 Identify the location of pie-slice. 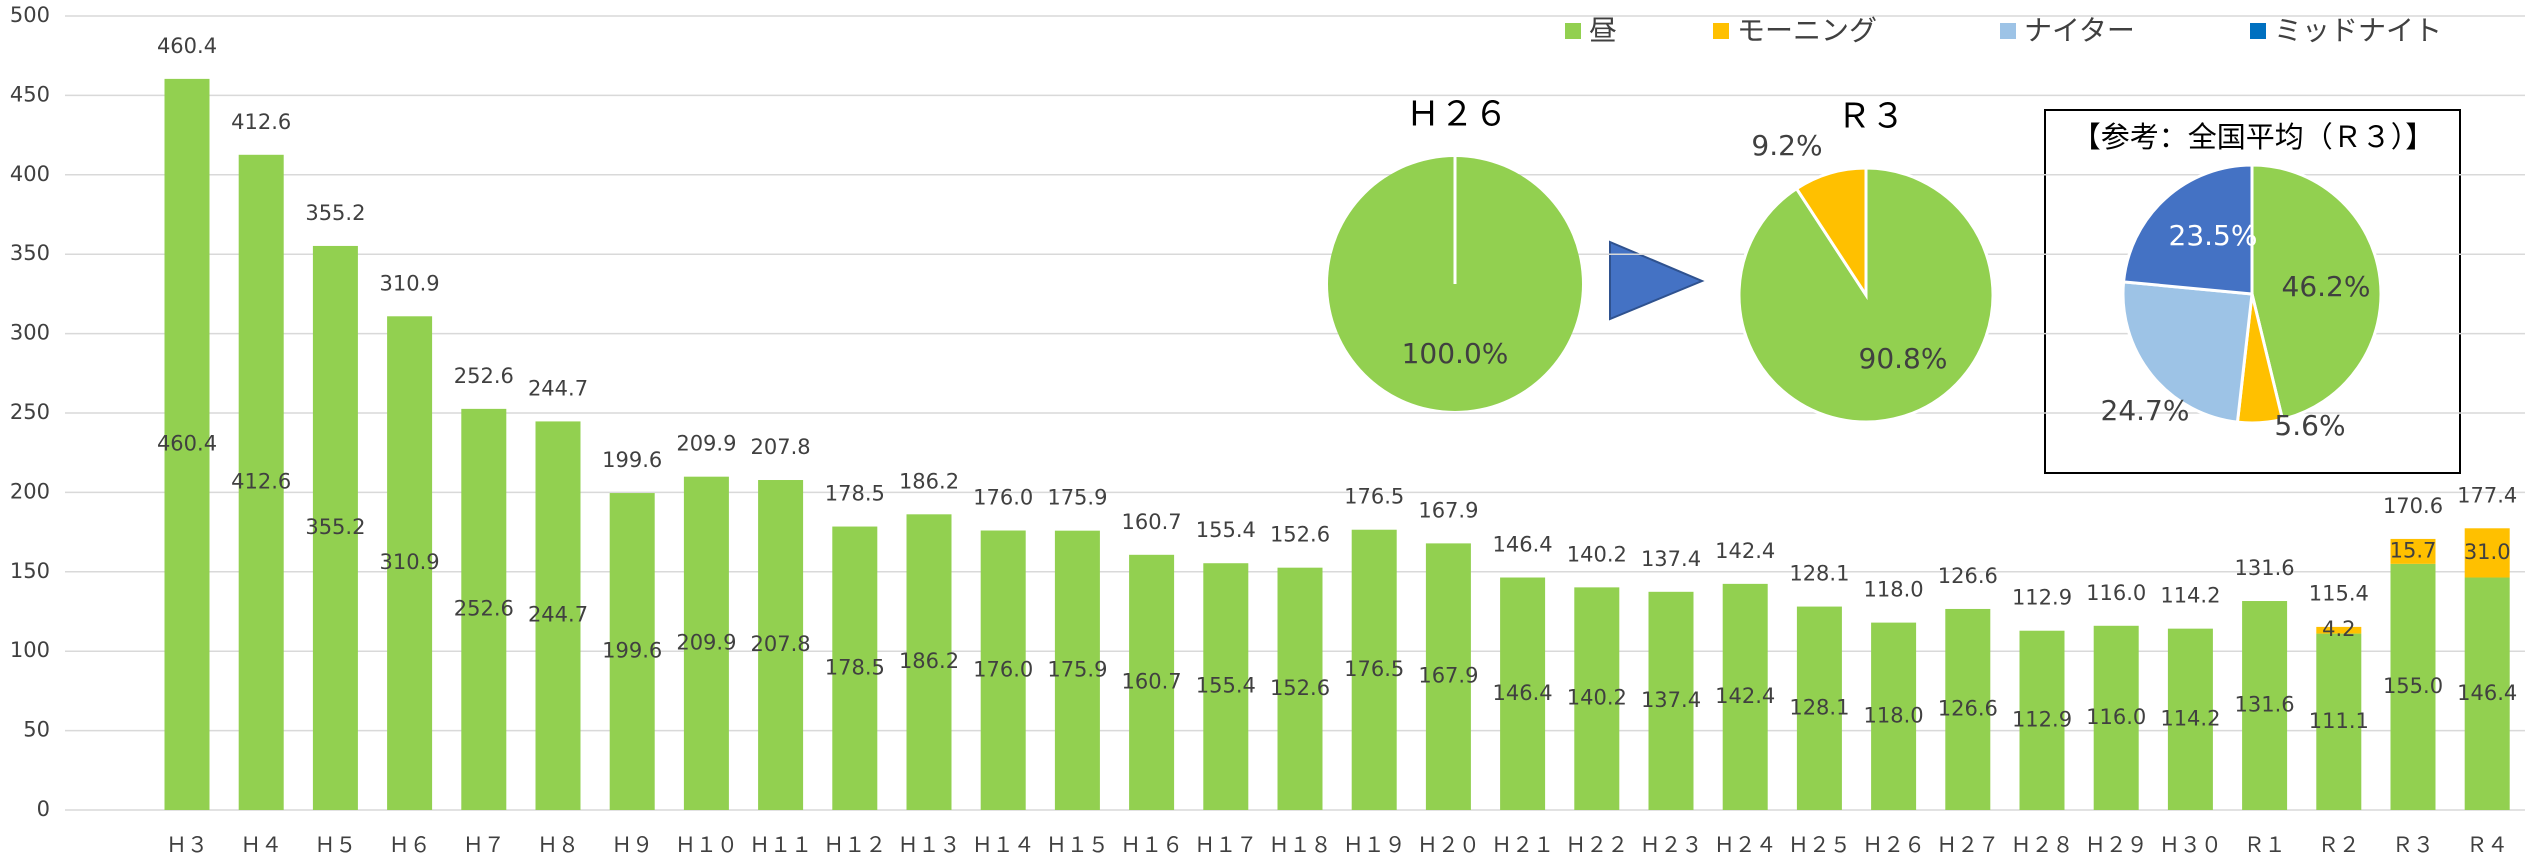
(2187, 229).